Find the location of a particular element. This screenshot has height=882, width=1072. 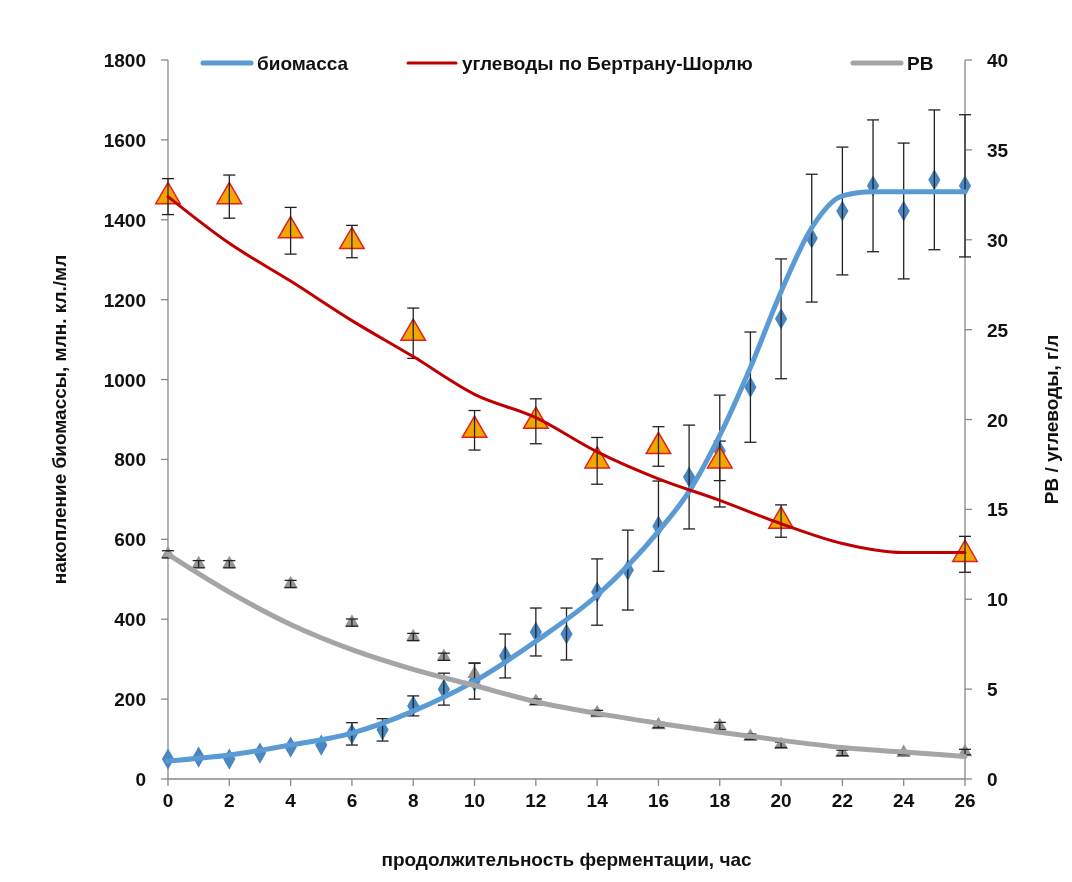

x-tick-label: 8 is located at coordinates (413, 800).